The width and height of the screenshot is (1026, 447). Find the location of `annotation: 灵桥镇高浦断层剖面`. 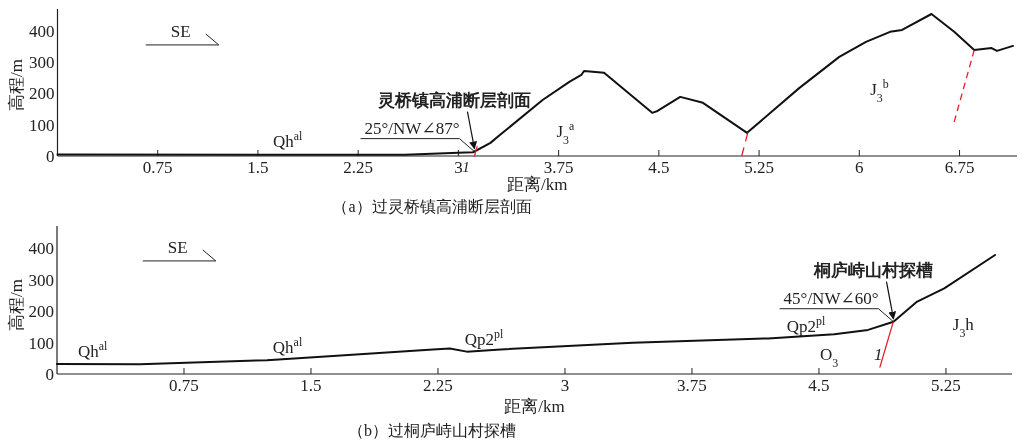

annotation: 灵桥镇高浦断层剖面 is located at coordinates (454, 100).